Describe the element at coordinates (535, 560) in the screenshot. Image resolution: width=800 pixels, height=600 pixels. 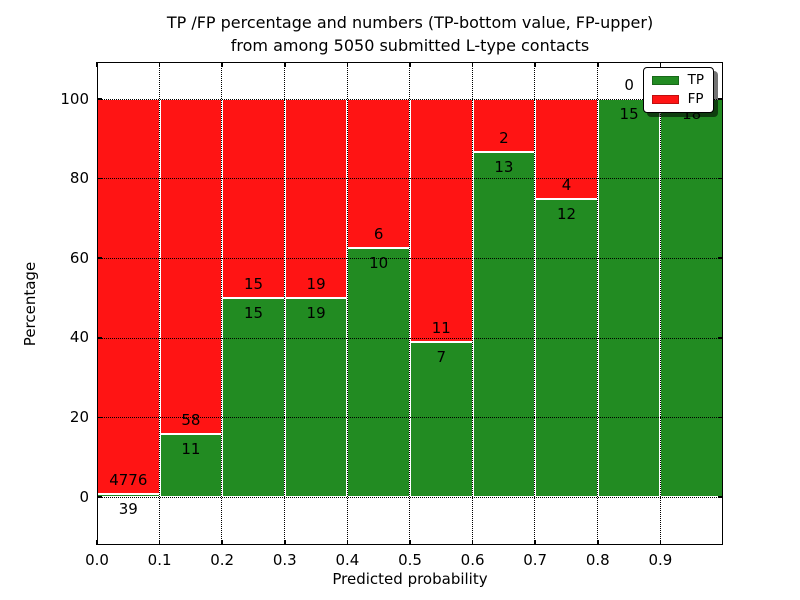
I see `x-tick-label: 0.7` at that location.